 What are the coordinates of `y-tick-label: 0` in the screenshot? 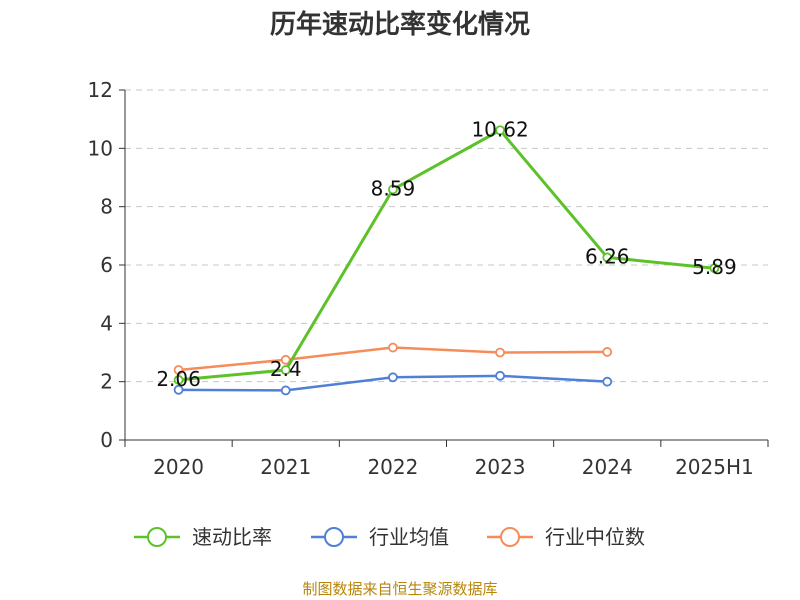 It's located at (106, 440).